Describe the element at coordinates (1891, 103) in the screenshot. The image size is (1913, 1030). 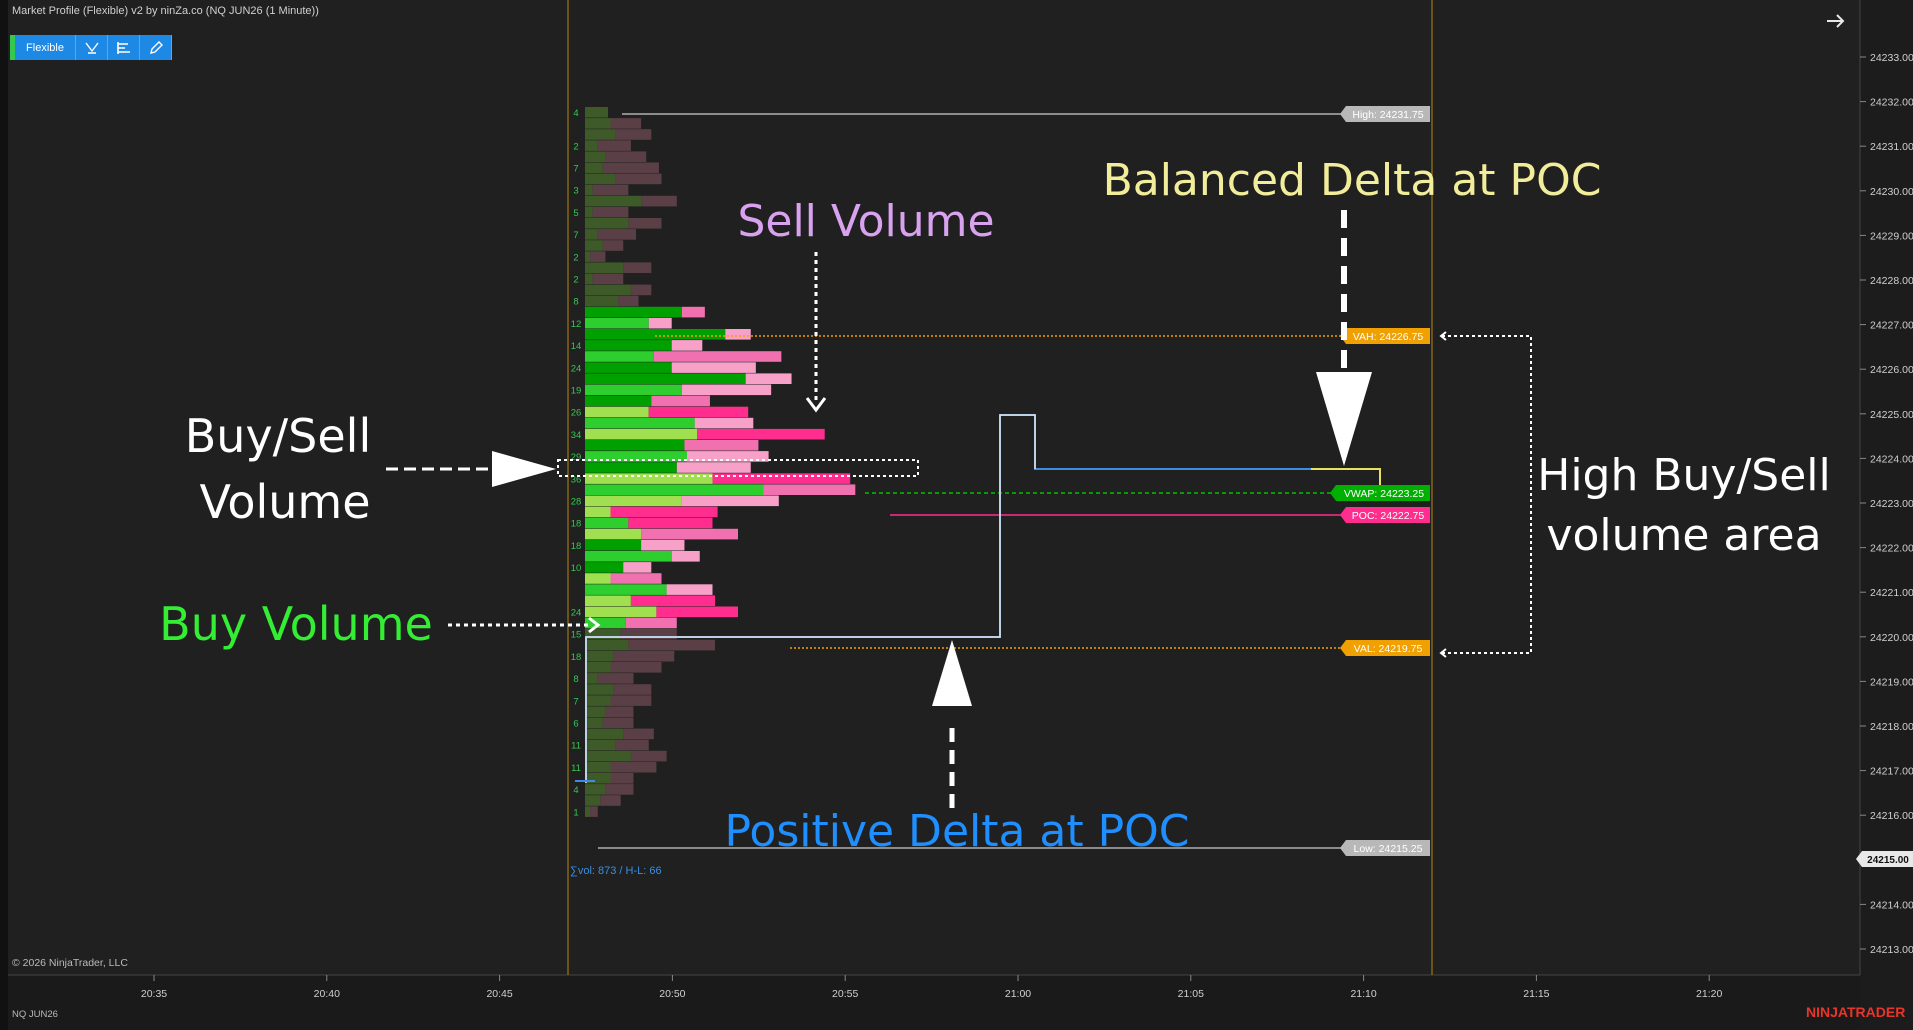
I see `price-tick-label: 24232.00` at that location.